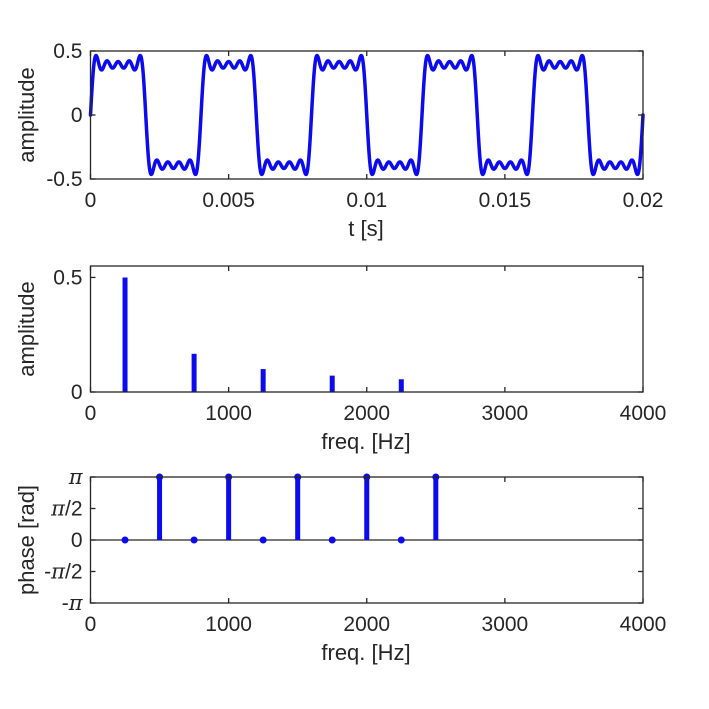  Describe the element at coordinates (76, 477) in the screenshot. I see `y-tick-label: π` at that location.